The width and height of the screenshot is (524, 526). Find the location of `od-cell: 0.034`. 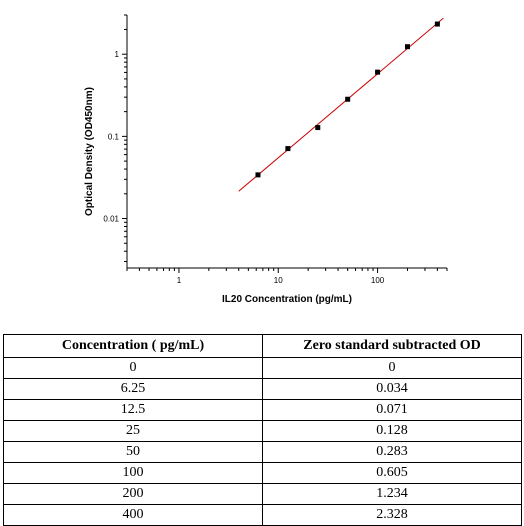

od-cell: 0.034 is located at coordinates (392, 389).